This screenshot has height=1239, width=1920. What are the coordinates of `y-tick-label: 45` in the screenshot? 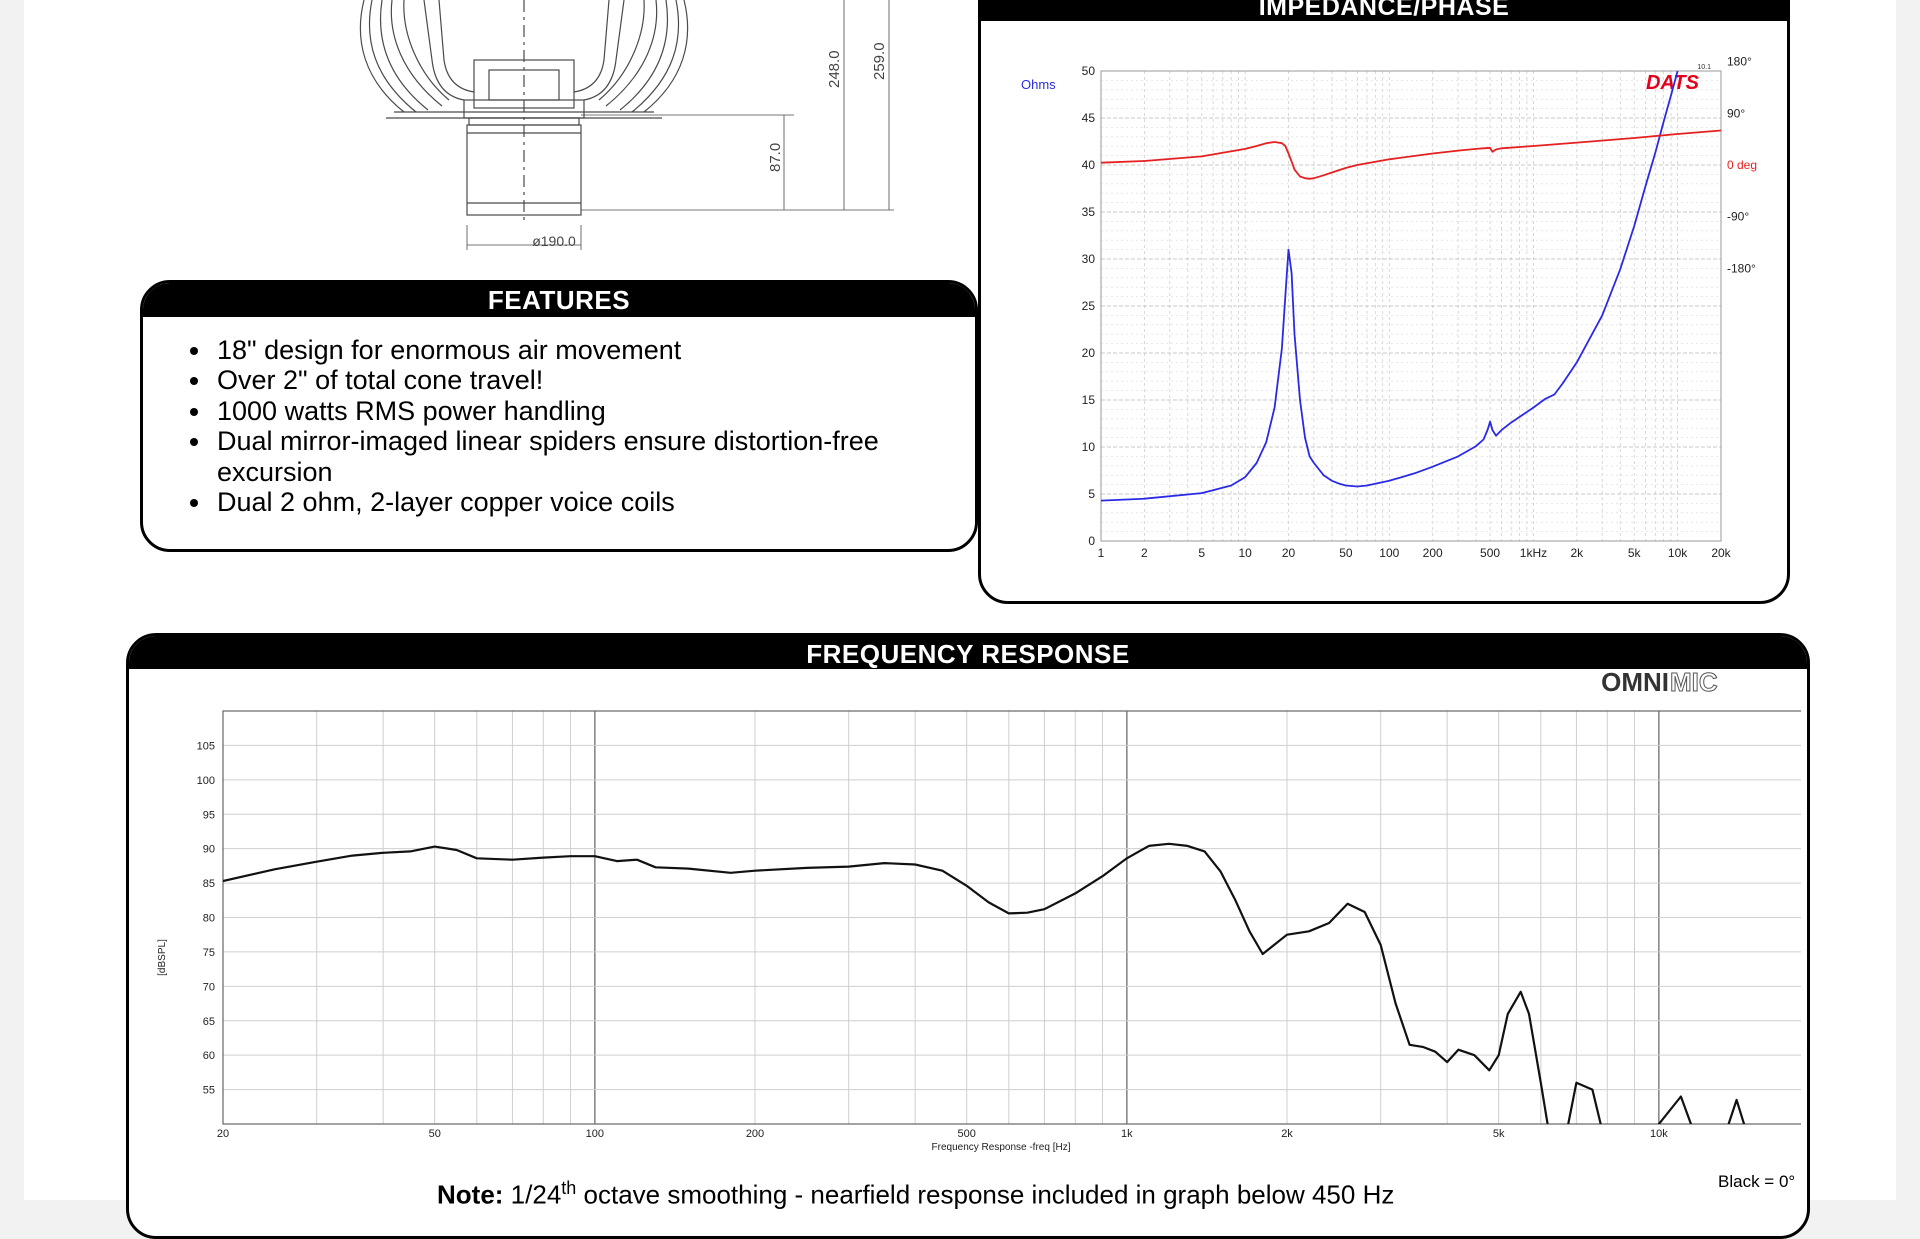 It's located at (1089, 118).